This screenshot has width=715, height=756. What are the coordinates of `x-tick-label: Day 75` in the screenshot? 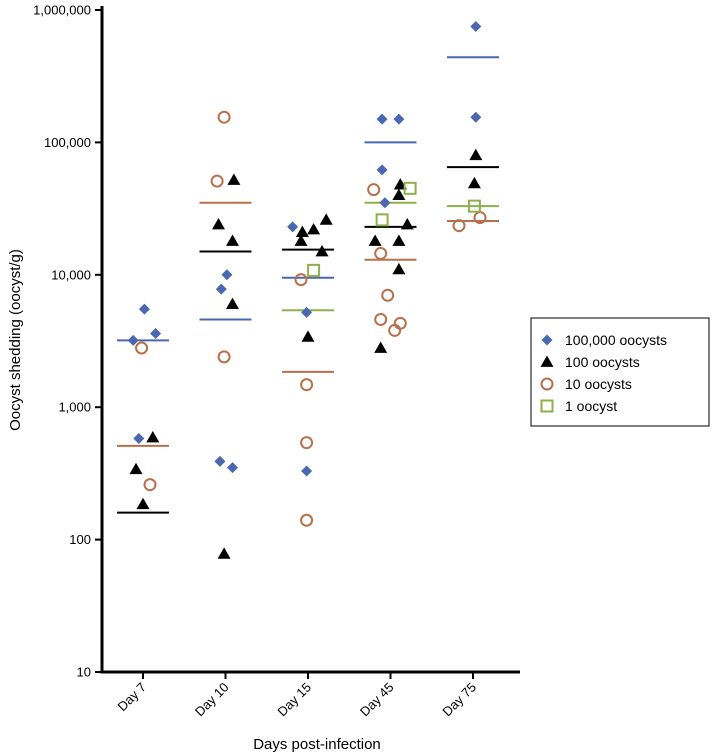 It's located at (459, 700).